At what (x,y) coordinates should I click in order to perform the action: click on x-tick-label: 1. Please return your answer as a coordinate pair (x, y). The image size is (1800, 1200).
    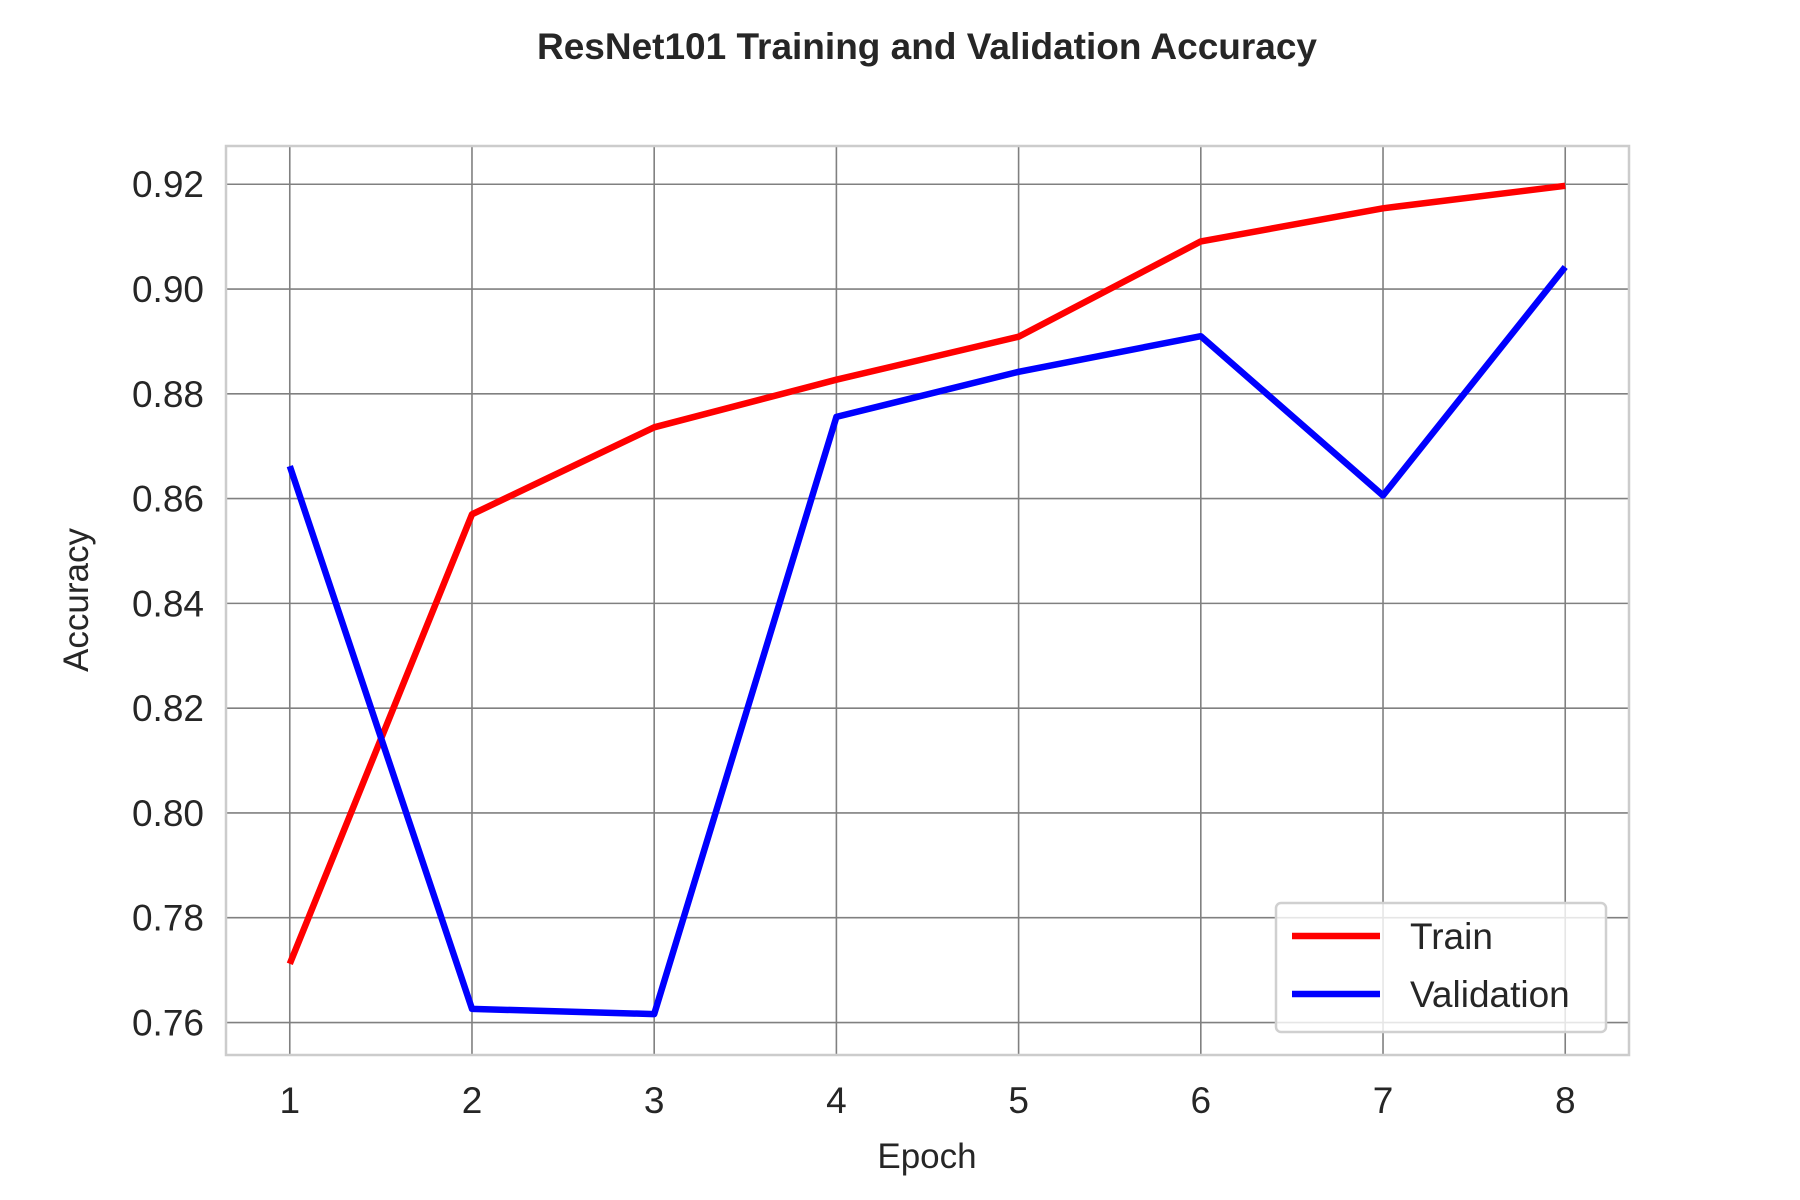
    Looking at the image, I should click on (289, 1100).